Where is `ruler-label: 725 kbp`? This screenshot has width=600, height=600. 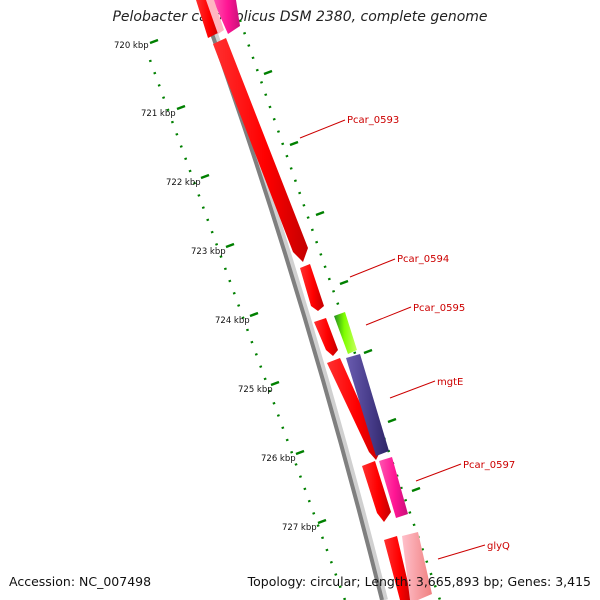
ruler-label: 725 kbp is located at coordinates (255, 390).